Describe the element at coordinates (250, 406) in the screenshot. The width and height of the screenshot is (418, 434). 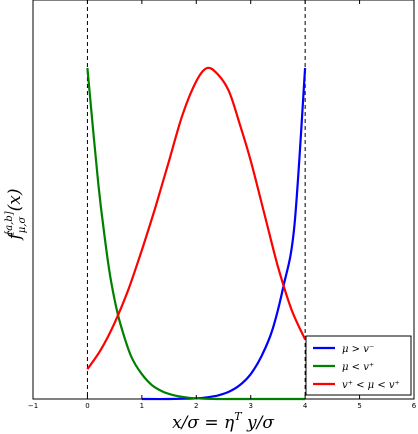
I see `x-tick-label: 3` at that location.